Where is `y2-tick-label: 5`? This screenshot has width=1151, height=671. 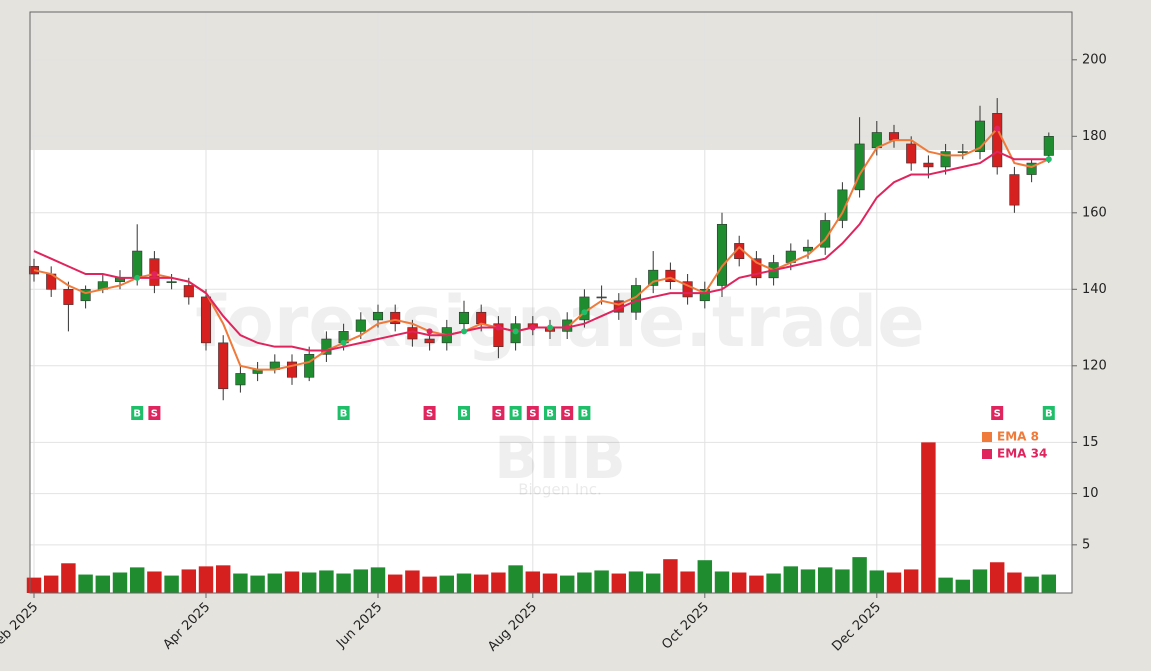 y2-tick-label: 5 is located at coordinates (1086, 544).